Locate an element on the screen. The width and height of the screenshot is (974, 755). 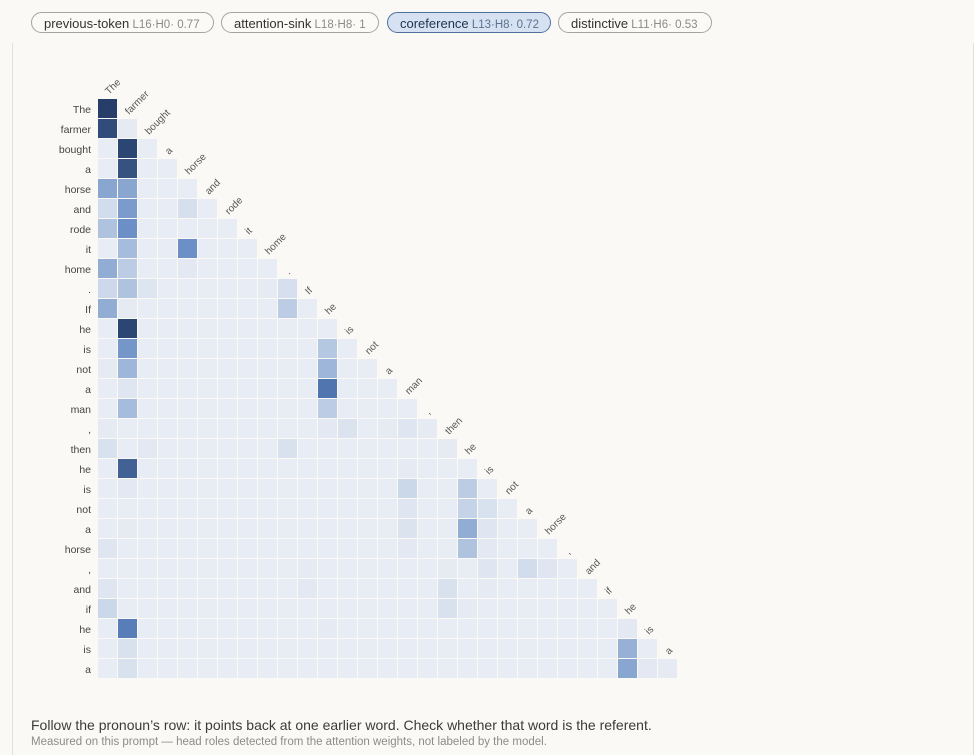
tab-coreference: coreference L13·H8· 0.72 is located at coordinates (469, 22).